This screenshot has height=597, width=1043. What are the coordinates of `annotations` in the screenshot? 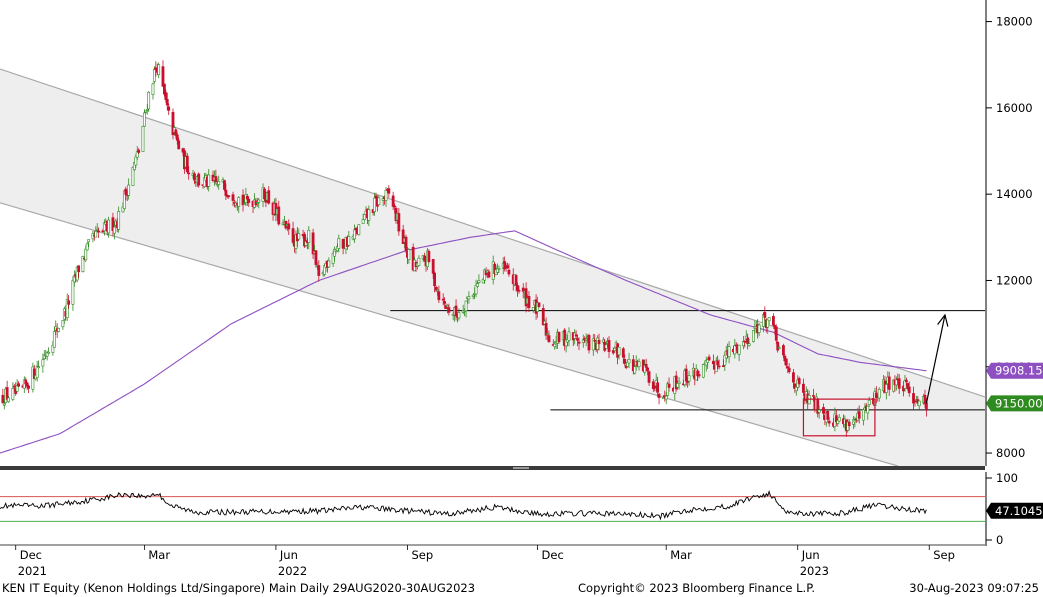 It's located at (875, 375).